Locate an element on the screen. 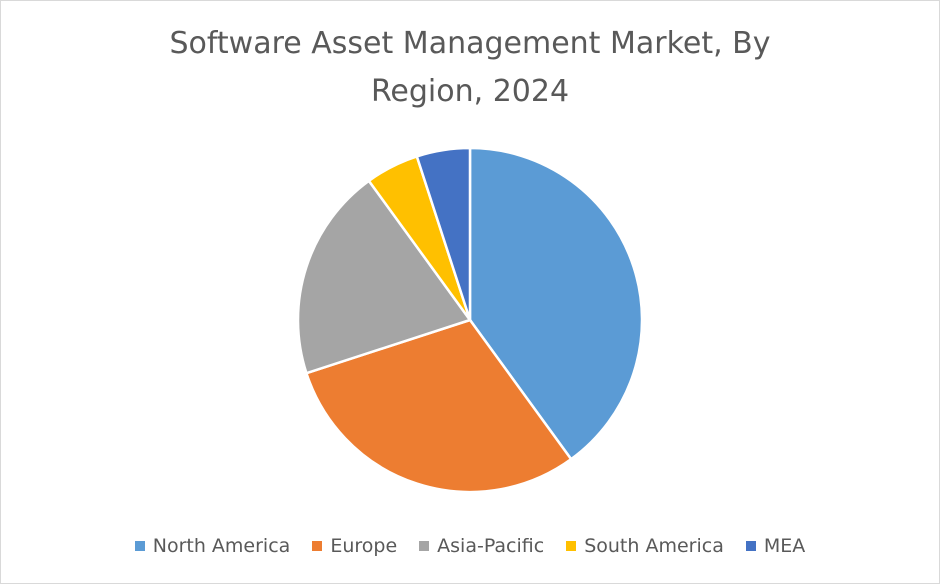 The width and height of the screenshot is (940, 584). legend-item: South America is located at coordinates (645, 546).